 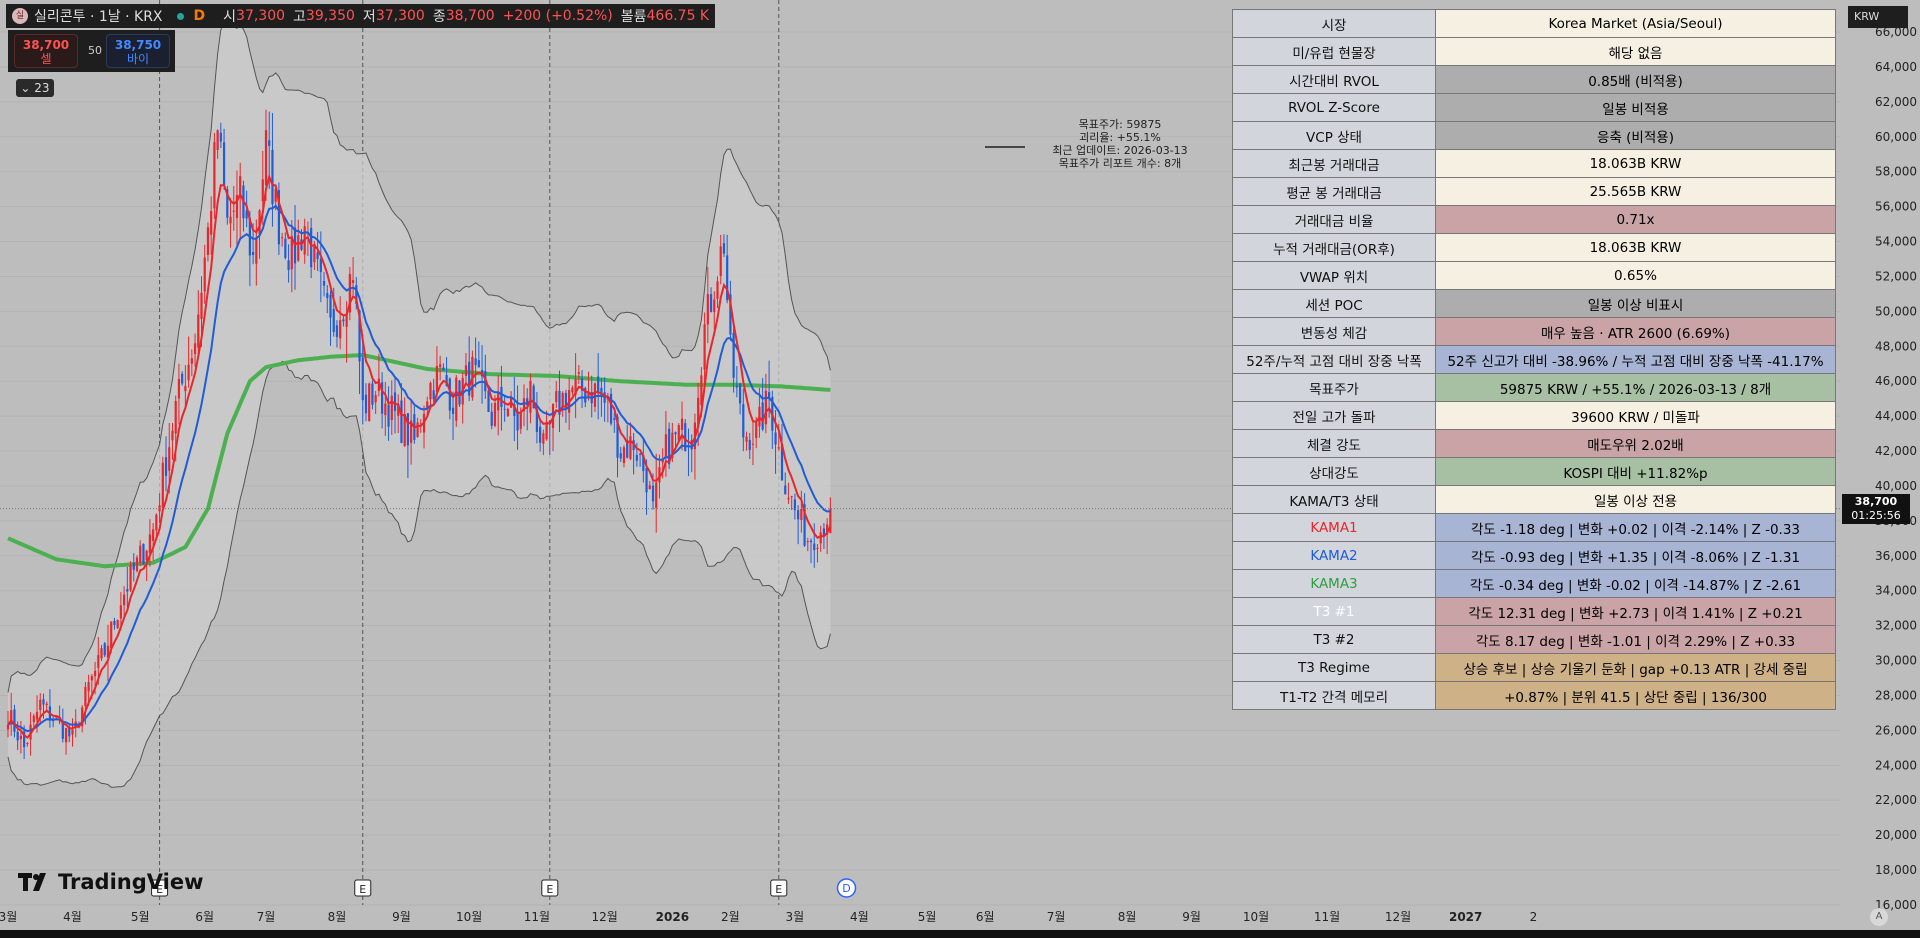 What do you see at coordinates (46, 51) in the screenshot?
I see `sell-button: 38,700 셀` at bounding box center [46, 51].